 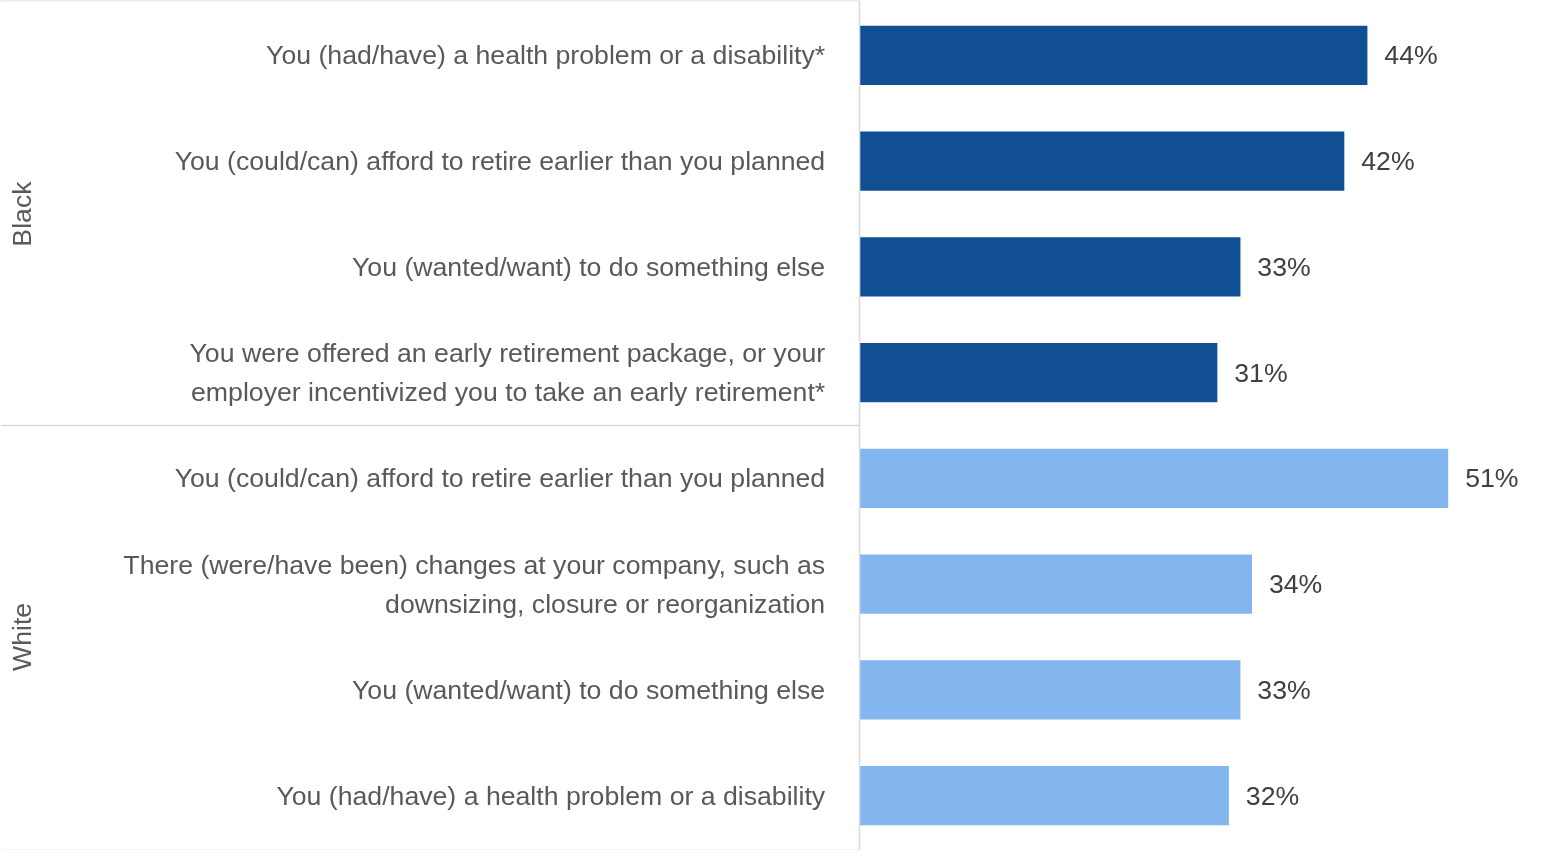 I want to click on data-label: 51%, so click(x=1492, y=478).